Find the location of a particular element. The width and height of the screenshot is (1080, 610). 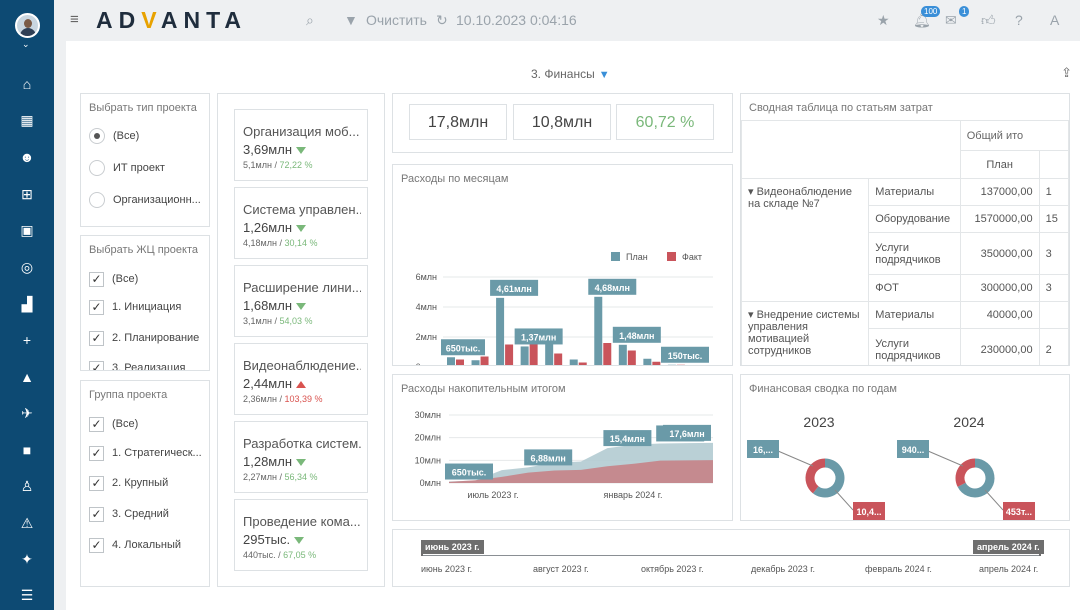

group-option: ✓ (Все) is located at coordinates (113, 424).